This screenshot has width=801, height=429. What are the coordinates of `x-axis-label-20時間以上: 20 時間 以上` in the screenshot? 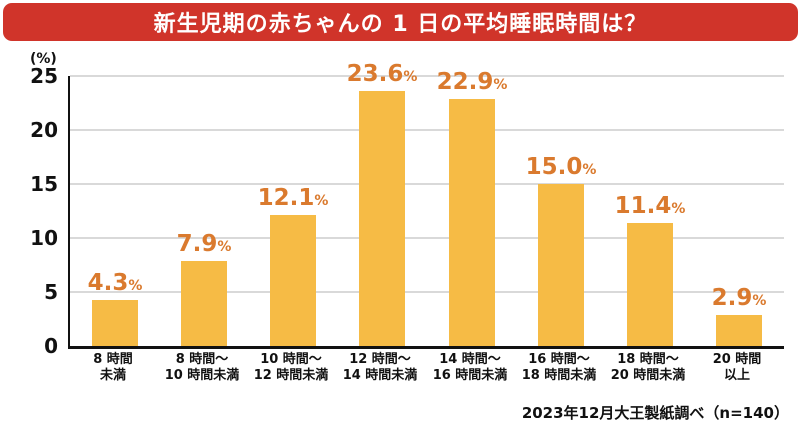 It's located at (737, 367).